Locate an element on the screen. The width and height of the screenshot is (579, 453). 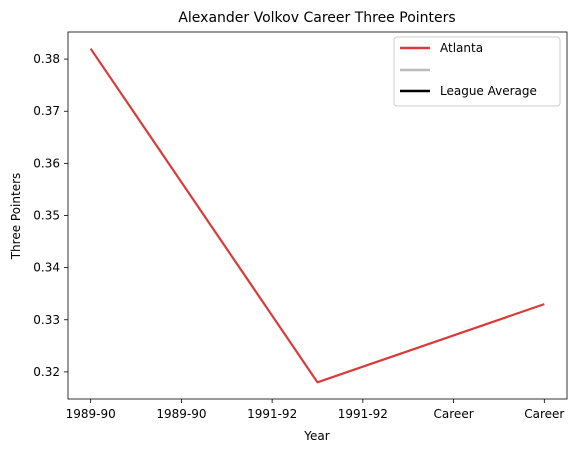
legend: Atlanta League Average is located at coordinates (477, 71).